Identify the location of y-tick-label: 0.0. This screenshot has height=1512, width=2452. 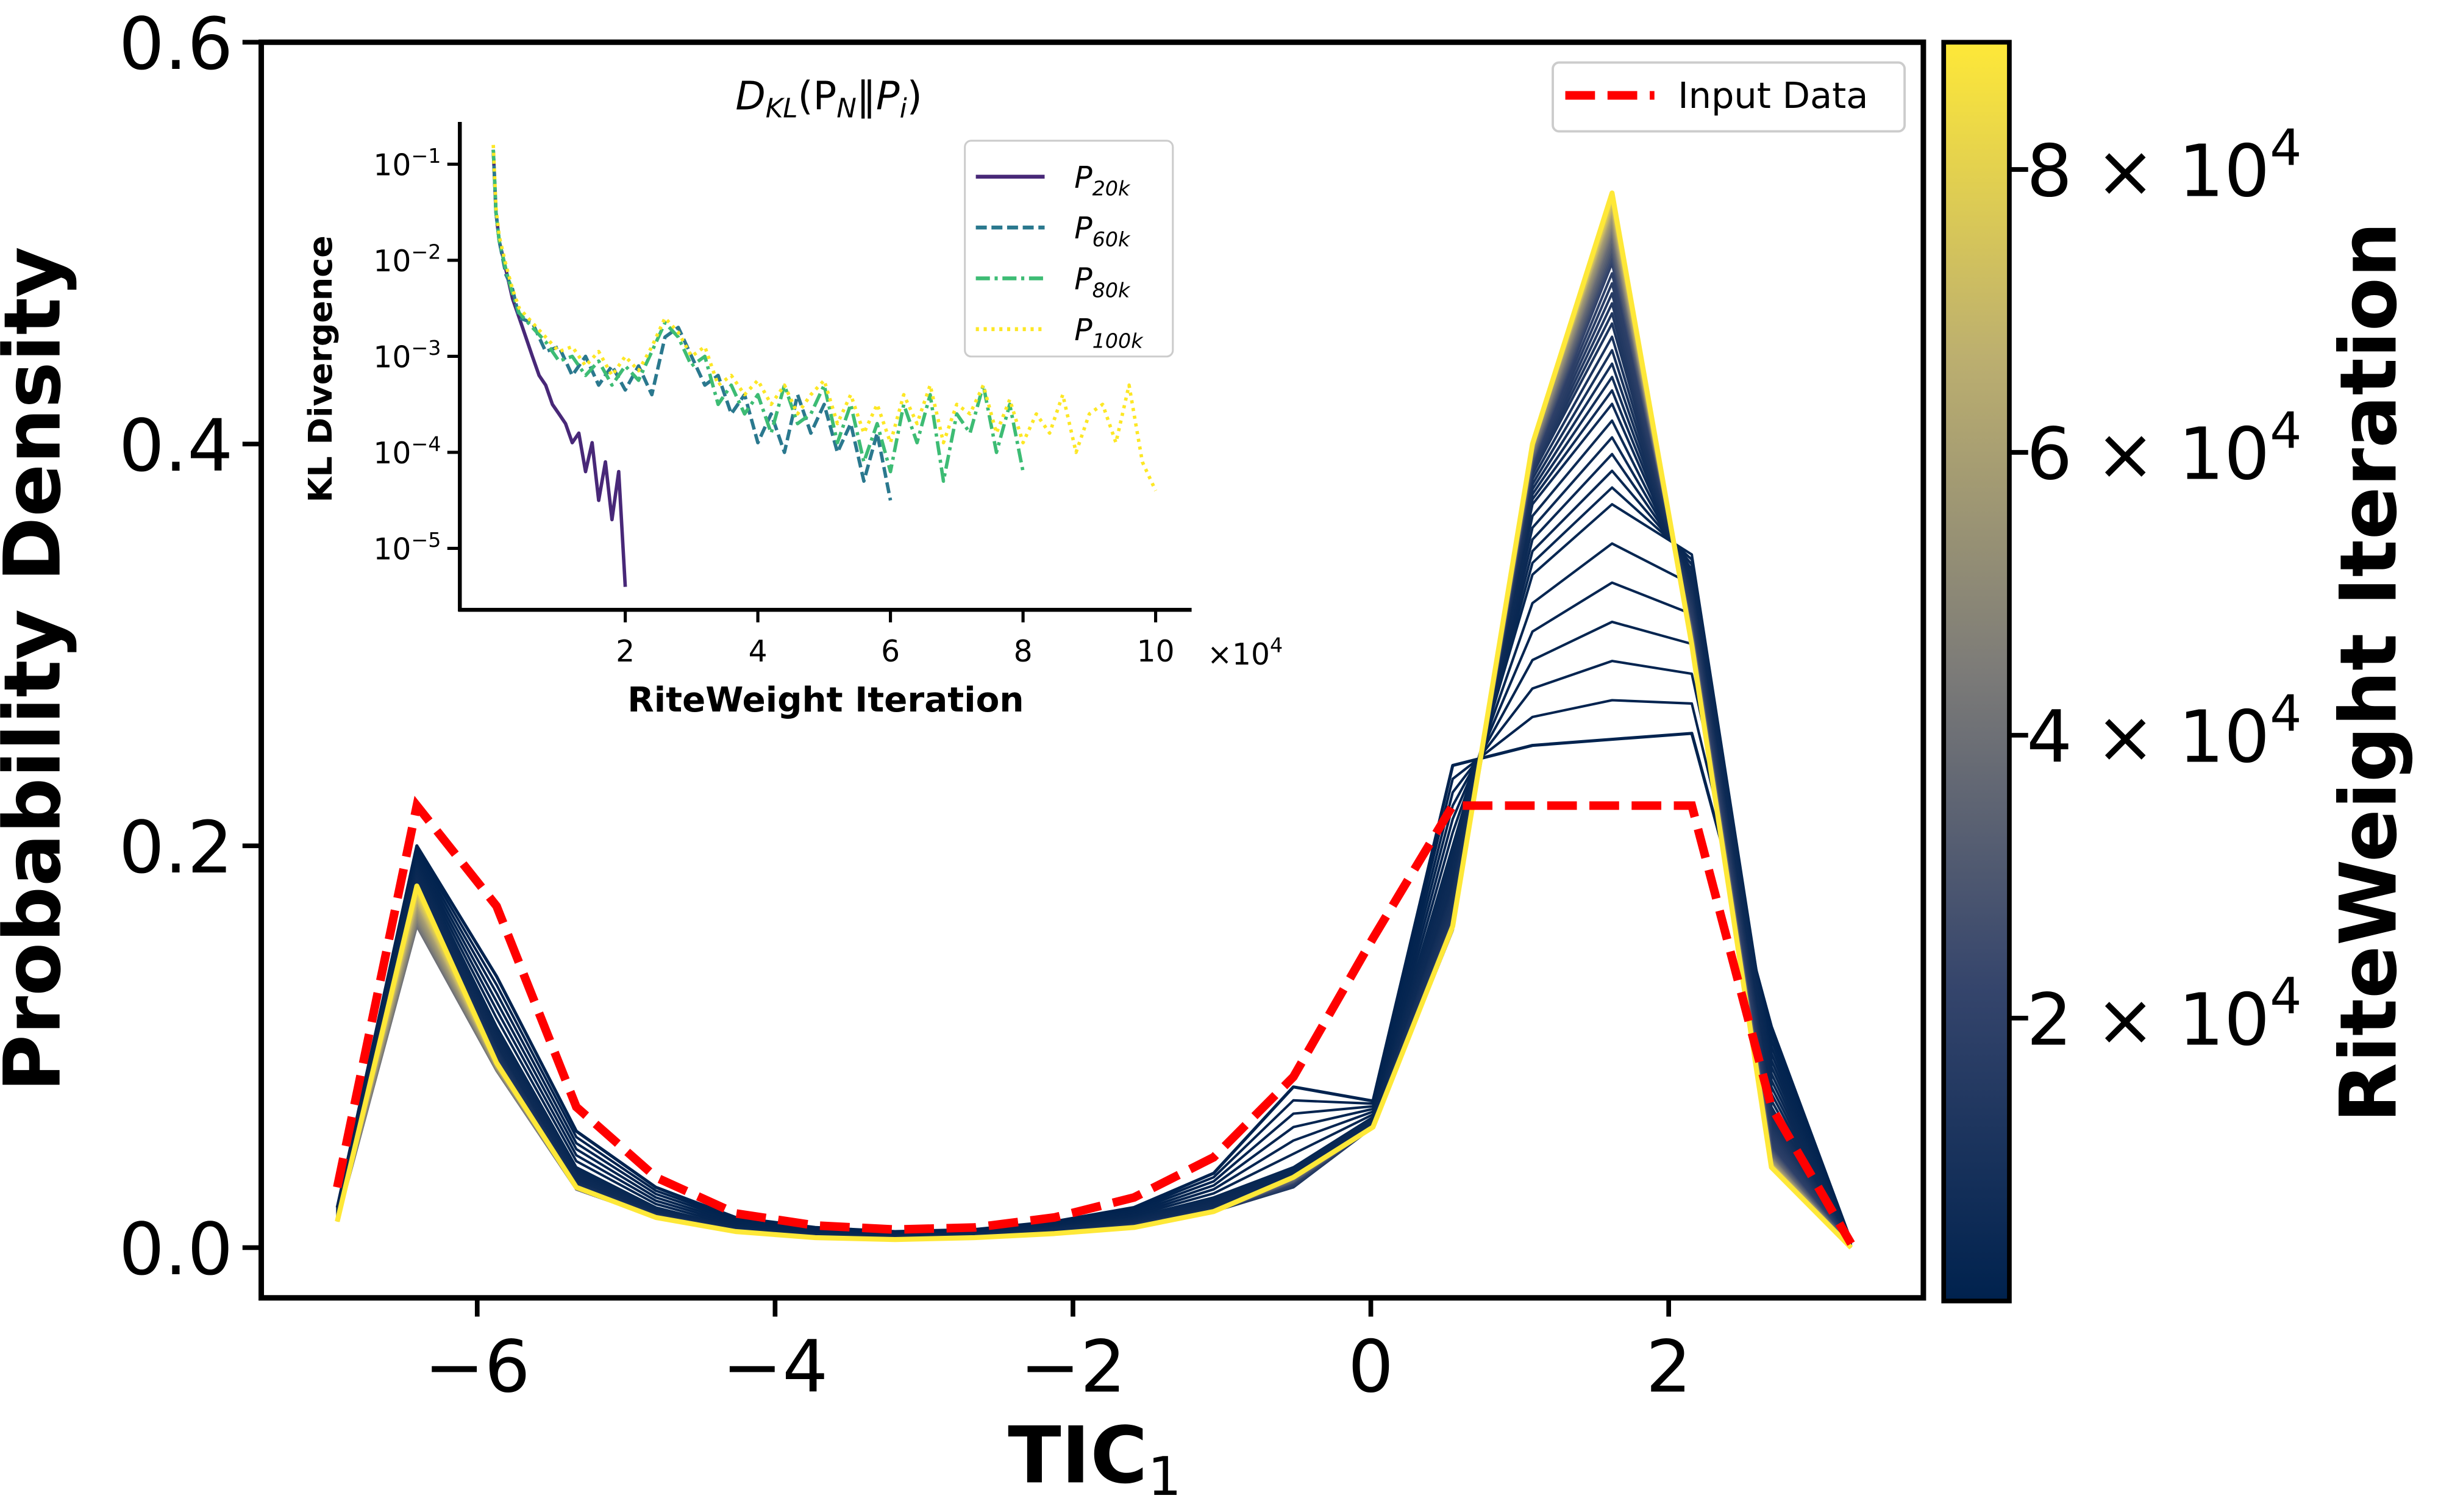
(176, 1249).